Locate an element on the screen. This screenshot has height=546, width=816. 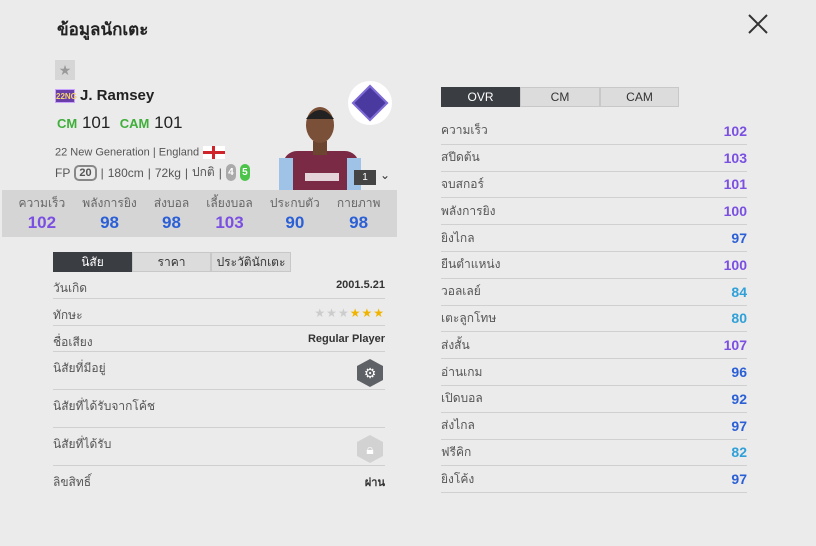
attribute-row: ความเร็ว 102 is located at coordinates (594, 131).